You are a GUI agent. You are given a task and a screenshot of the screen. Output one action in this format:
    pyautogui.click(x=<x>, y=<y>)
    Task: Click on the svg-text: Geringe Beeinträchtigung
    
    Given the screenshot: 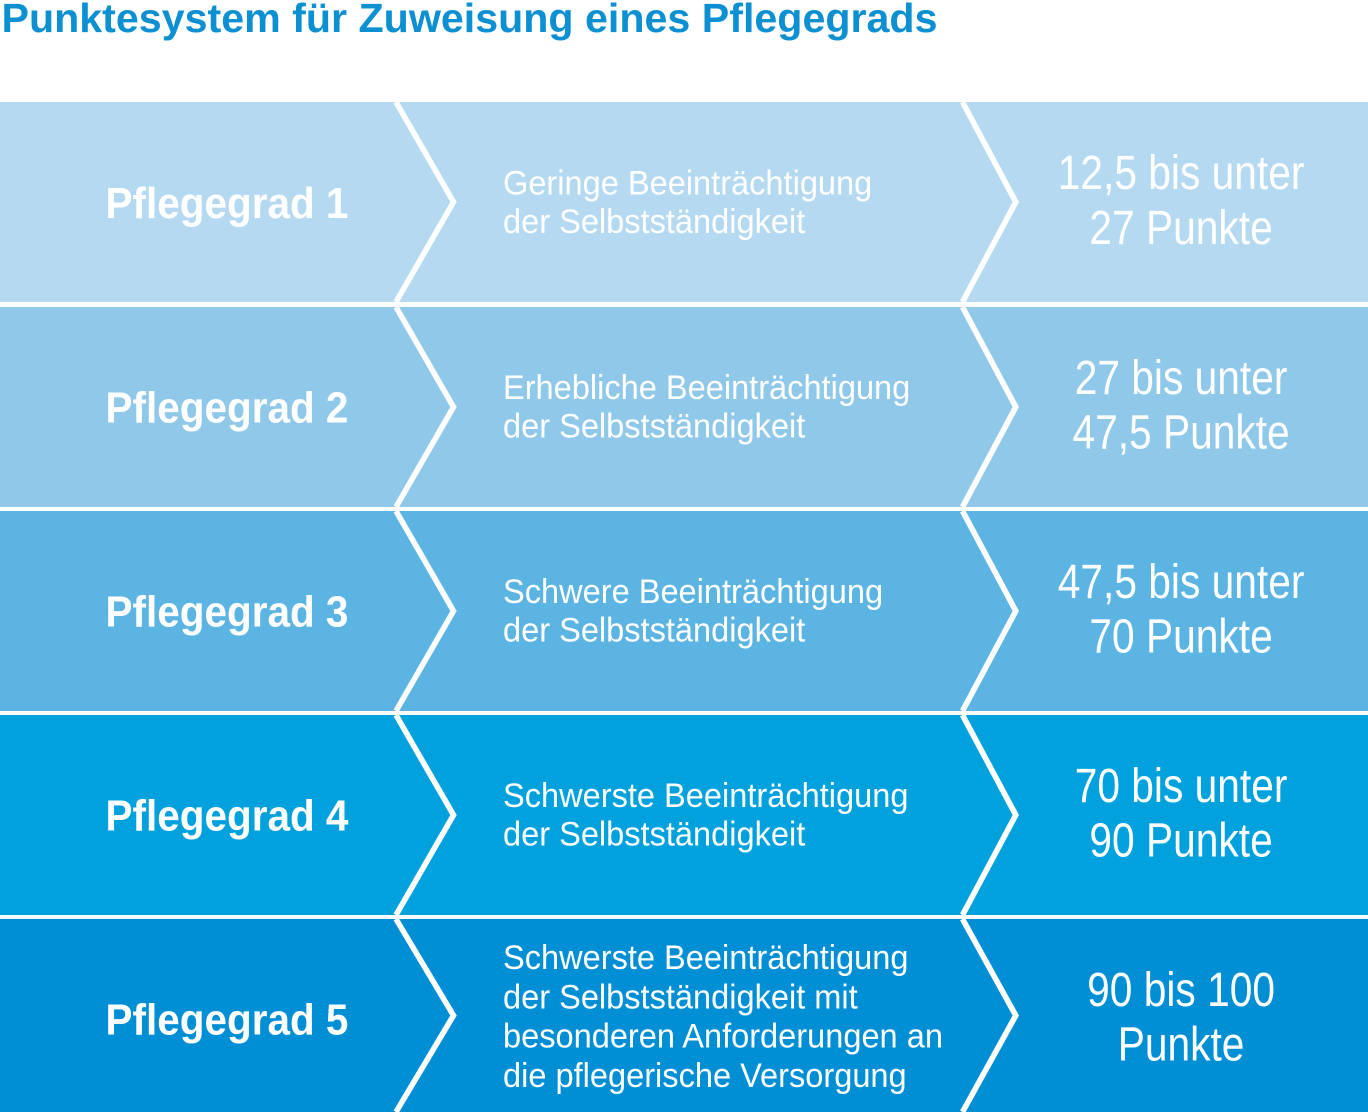 What is the action you would take?
    pyautogui.click(x=687, y=184)
    